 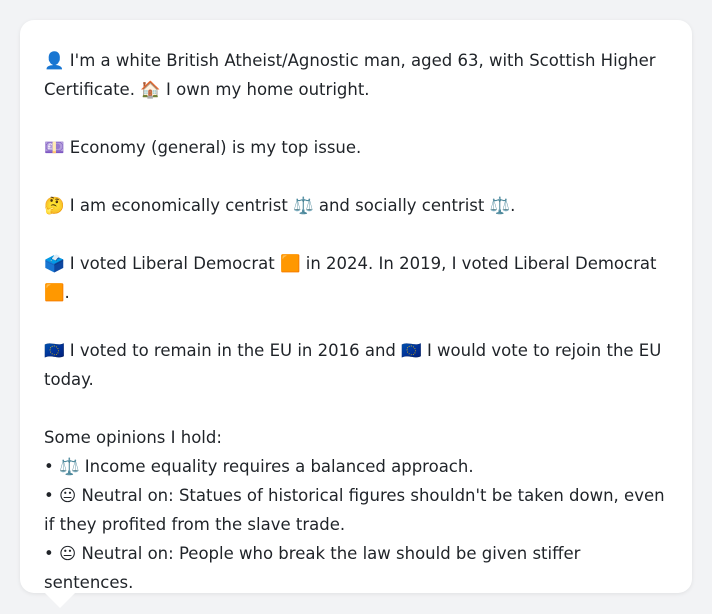 What do you see at coordinates (268, 89) in the screenshot?
I see `home-text: I own my home outright.` at bounding box center [268, 89].